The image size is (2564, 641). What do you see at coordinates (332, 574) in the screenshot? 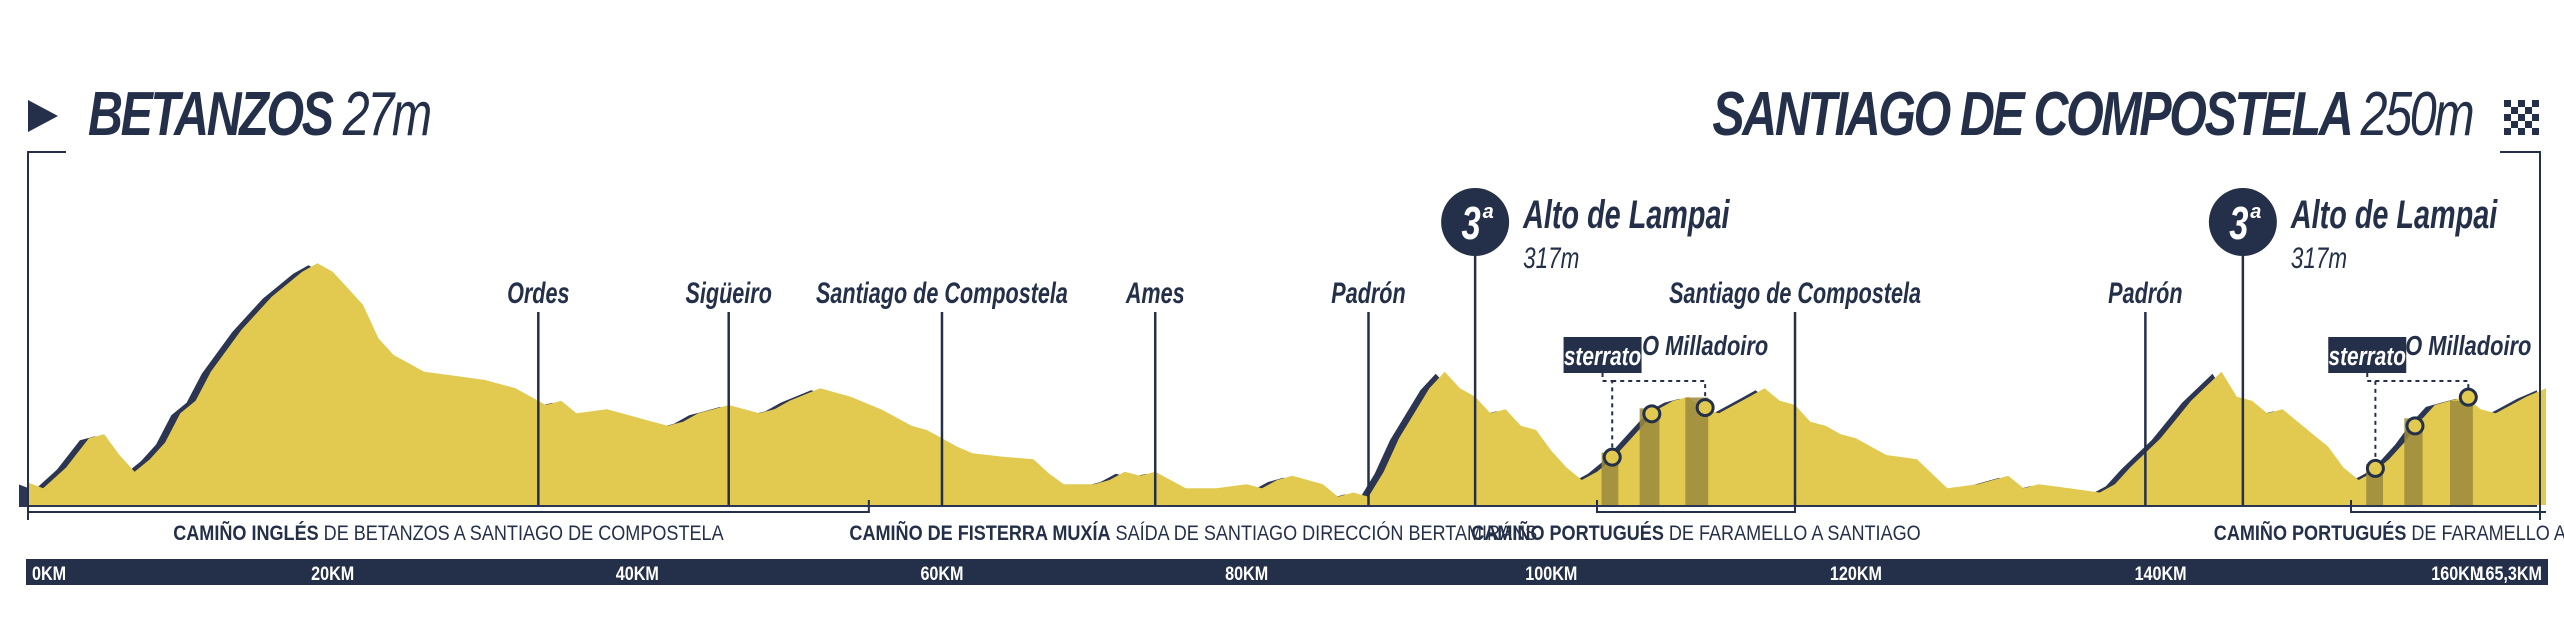
I see `km-tick-1: 20KM` at bounding box center [332, 574].